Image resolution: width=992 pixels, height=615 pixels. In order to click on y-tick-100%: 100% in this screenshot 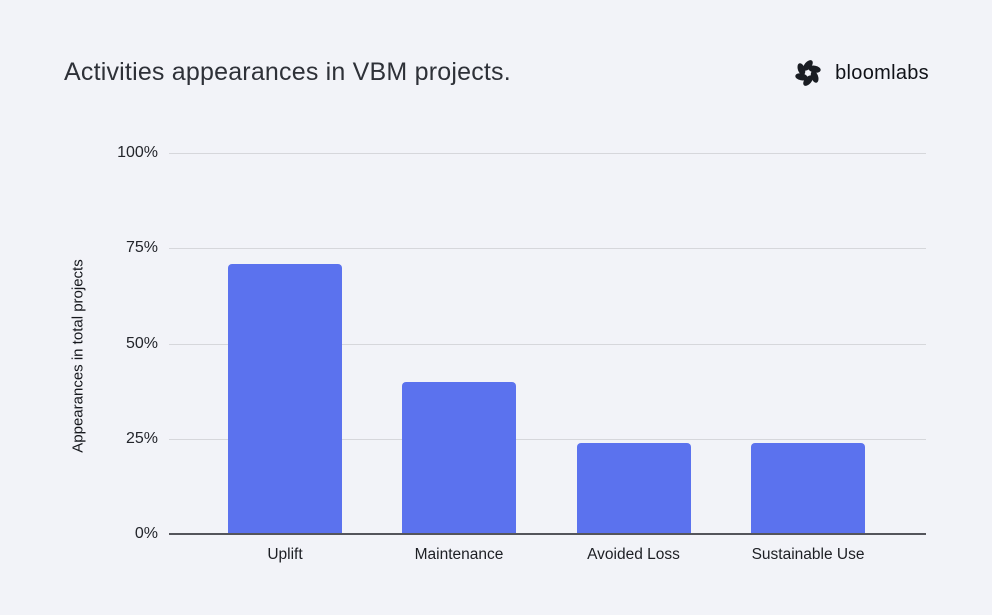, I will do `click(137, 152)`.